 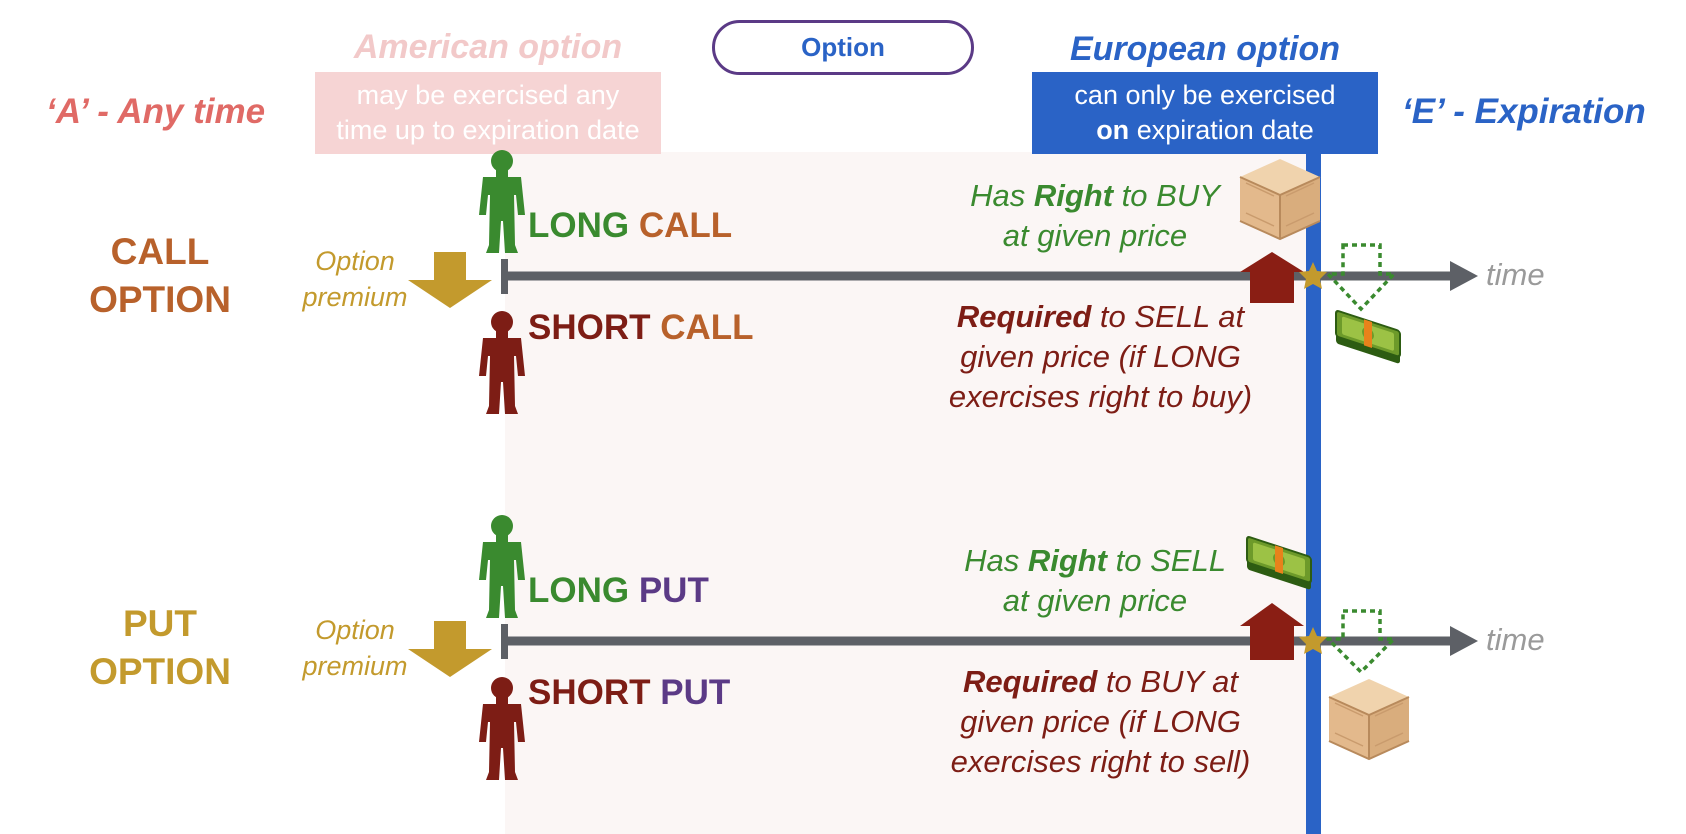 What do you see at coordinates (1100, 396) in the screenshot?
I see `short-call-desc-line3: exercises right to buy)` at bounding box center [1100, 396].